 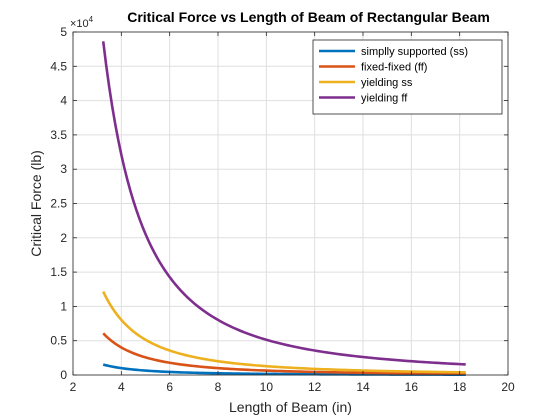 I want to click on y-tick-label: 4, so click(x=63, y=101).